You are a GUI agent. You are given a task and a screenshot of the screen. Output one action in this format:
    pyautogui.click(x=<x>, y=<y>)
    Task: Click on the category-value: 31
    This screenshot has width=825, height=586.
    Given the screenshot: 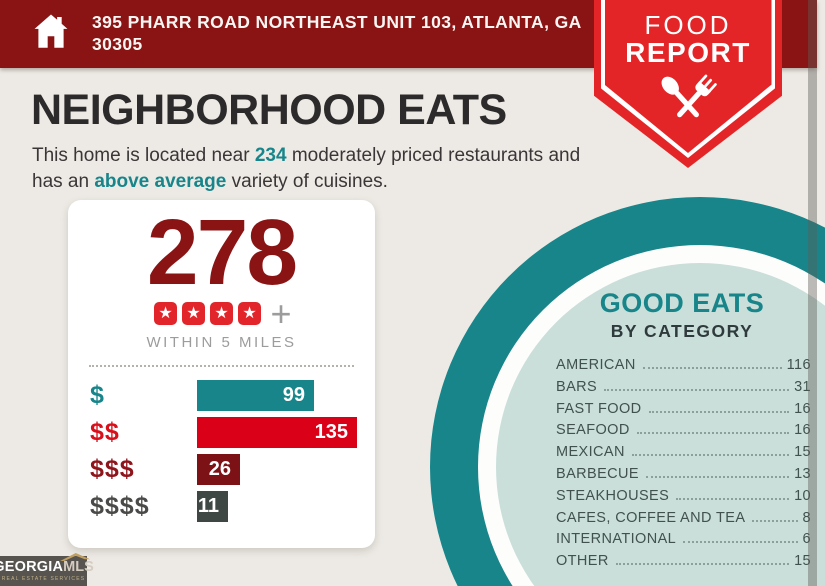 What is the action you would take?
    pyautogui.click(x=802, y=386)
    